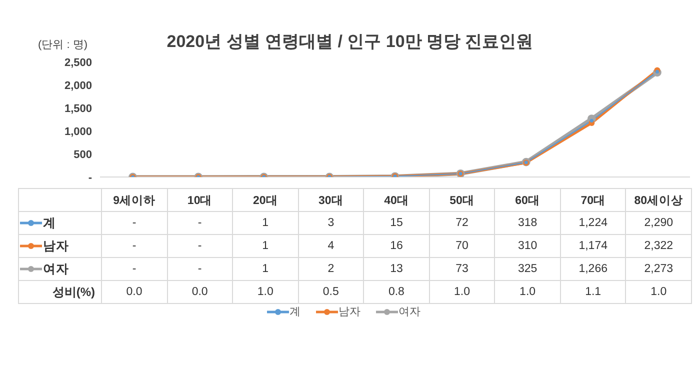 Image resolution: width=700 pixels, height=365 pixels. I want to click on data-label: 72, so click(462, 223).